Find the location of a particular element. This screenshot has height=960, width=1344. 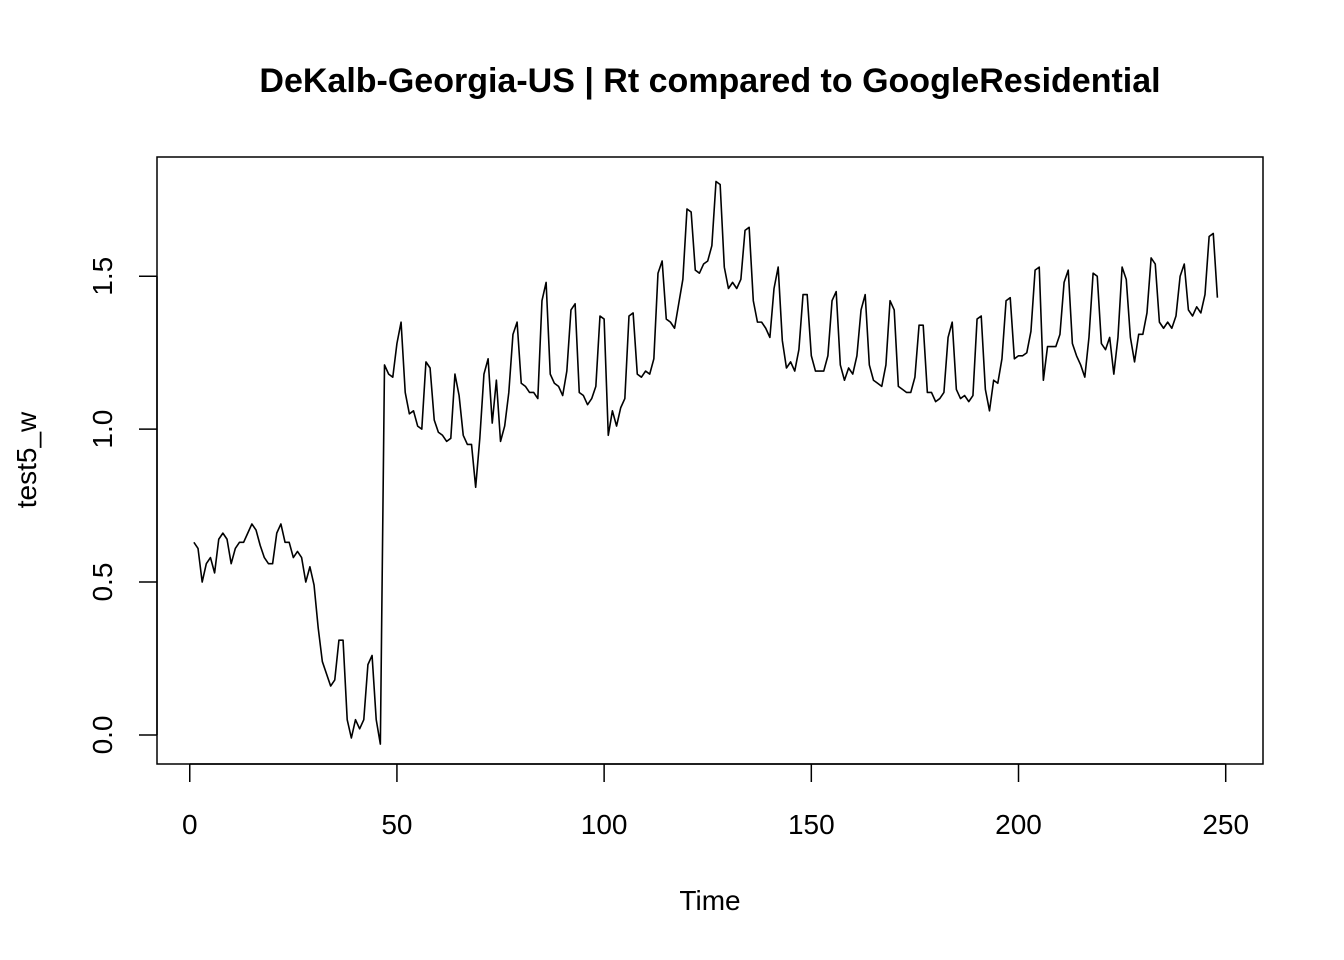

x-tick-label: 250 is located at coordinates (1225, 824).